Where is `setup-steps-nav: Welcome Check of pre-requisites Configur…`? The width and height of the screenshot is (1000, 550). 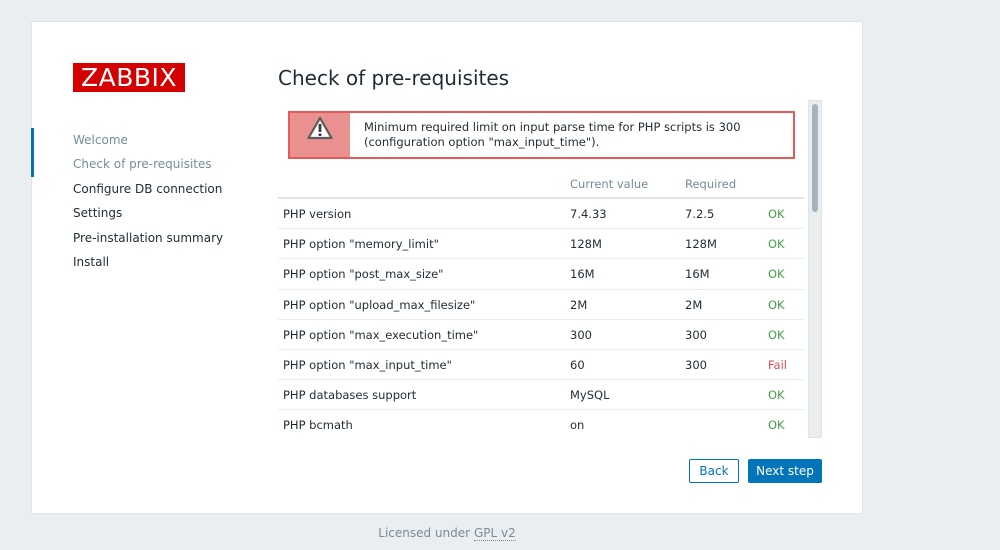 setup-steps-nav: Welcome Check of pre-requisites Configur… is located at coordinates (142, 201).